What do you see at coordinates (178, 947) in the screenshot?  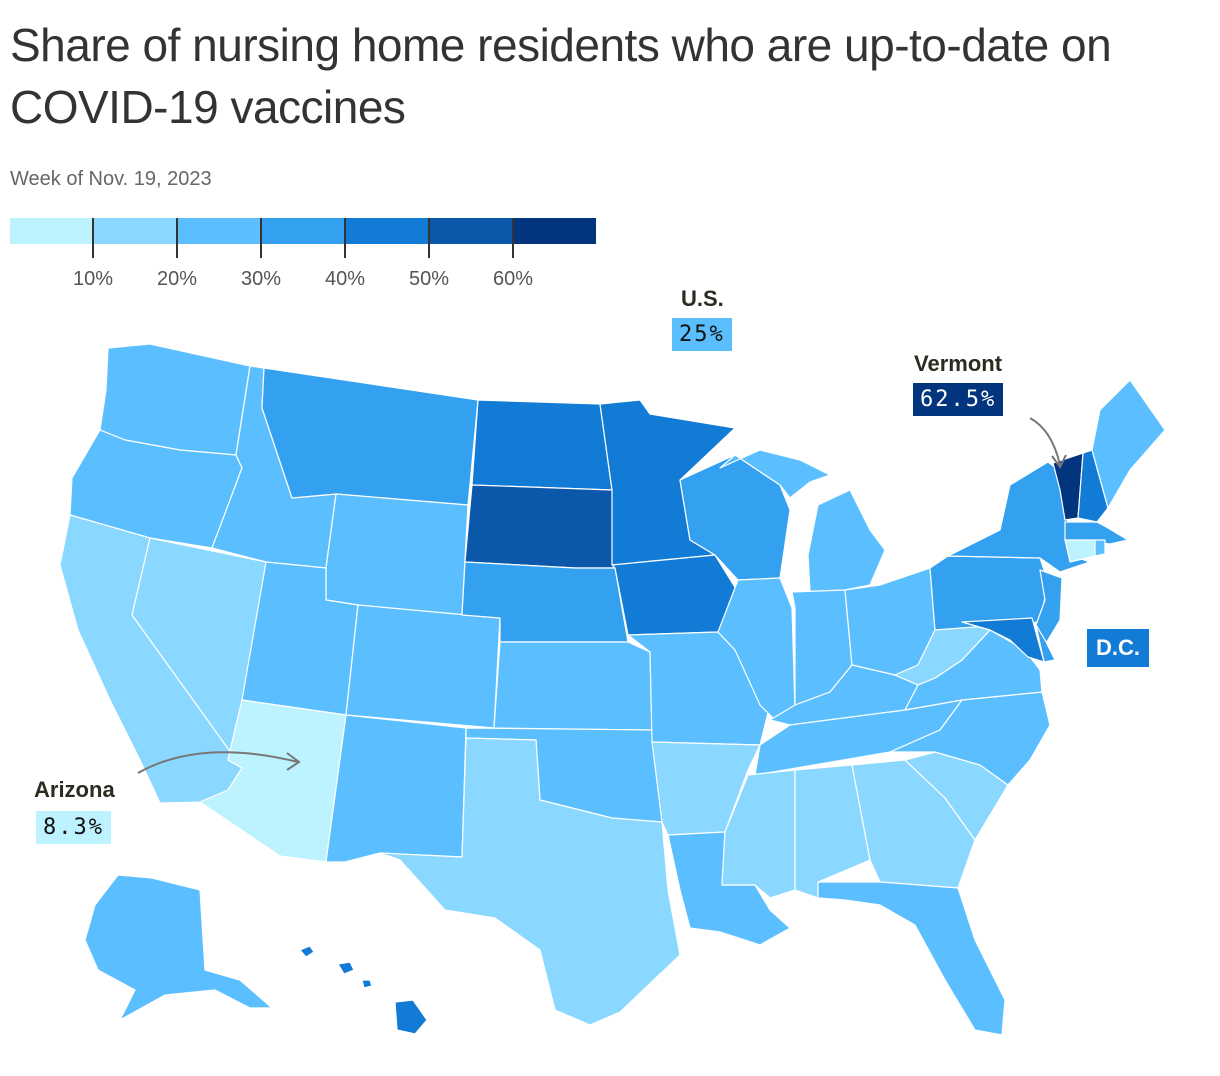 I see `state-AK` at bounding box center [178, 947].